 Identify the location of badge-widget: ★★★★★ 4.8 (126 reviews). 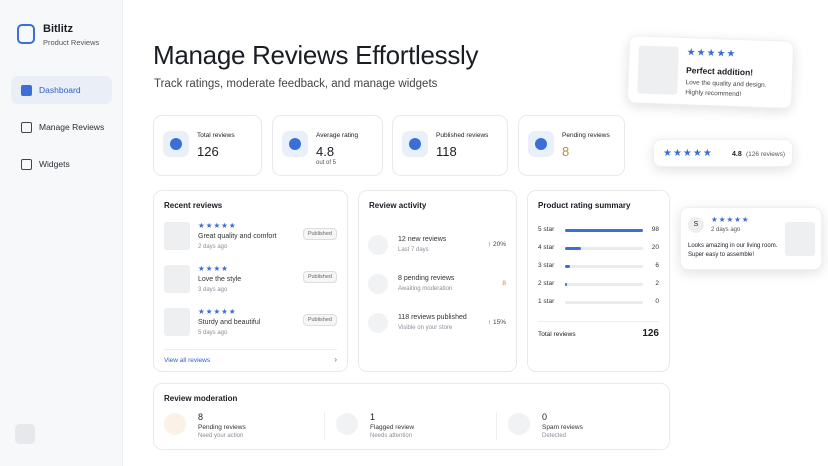
(723, 153).